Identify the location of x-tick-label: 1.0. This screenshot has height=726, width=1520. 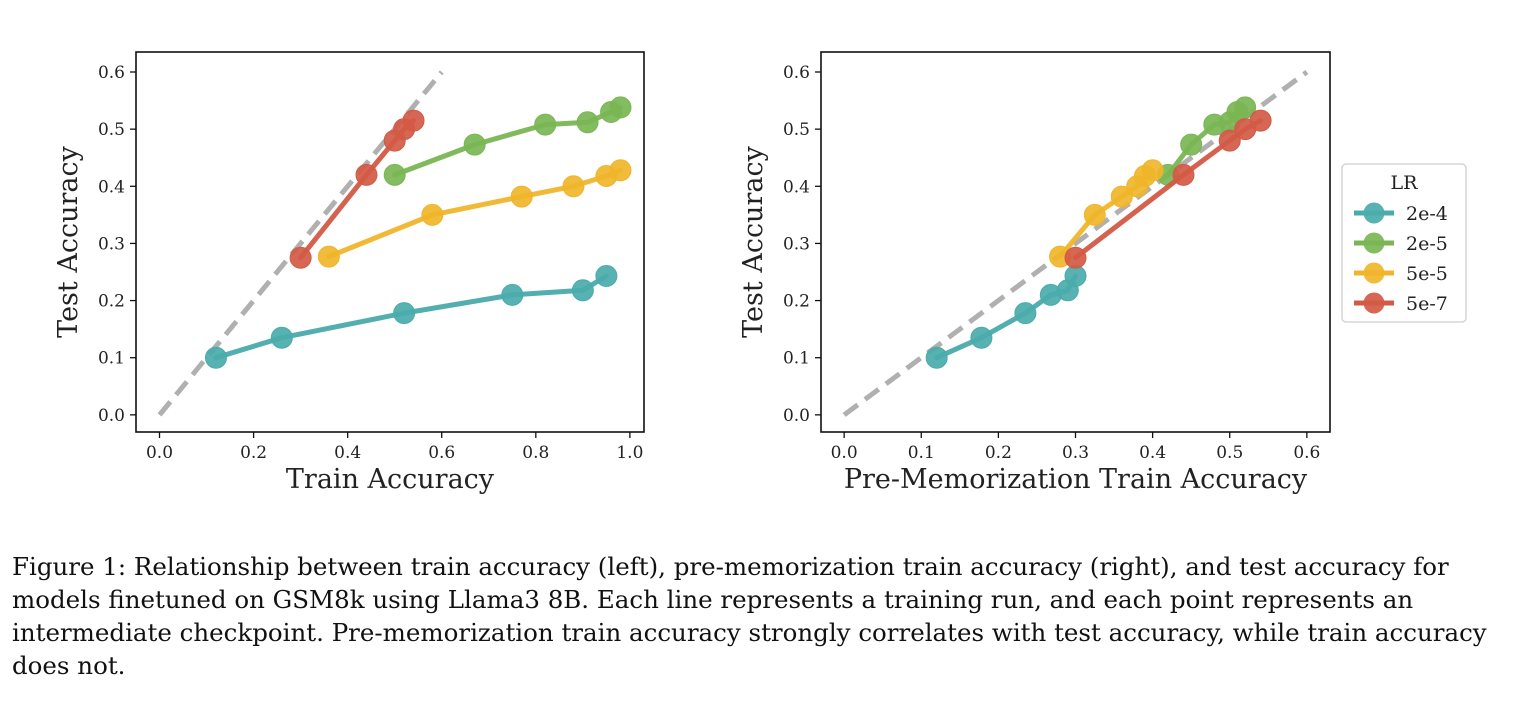
(629, 453).